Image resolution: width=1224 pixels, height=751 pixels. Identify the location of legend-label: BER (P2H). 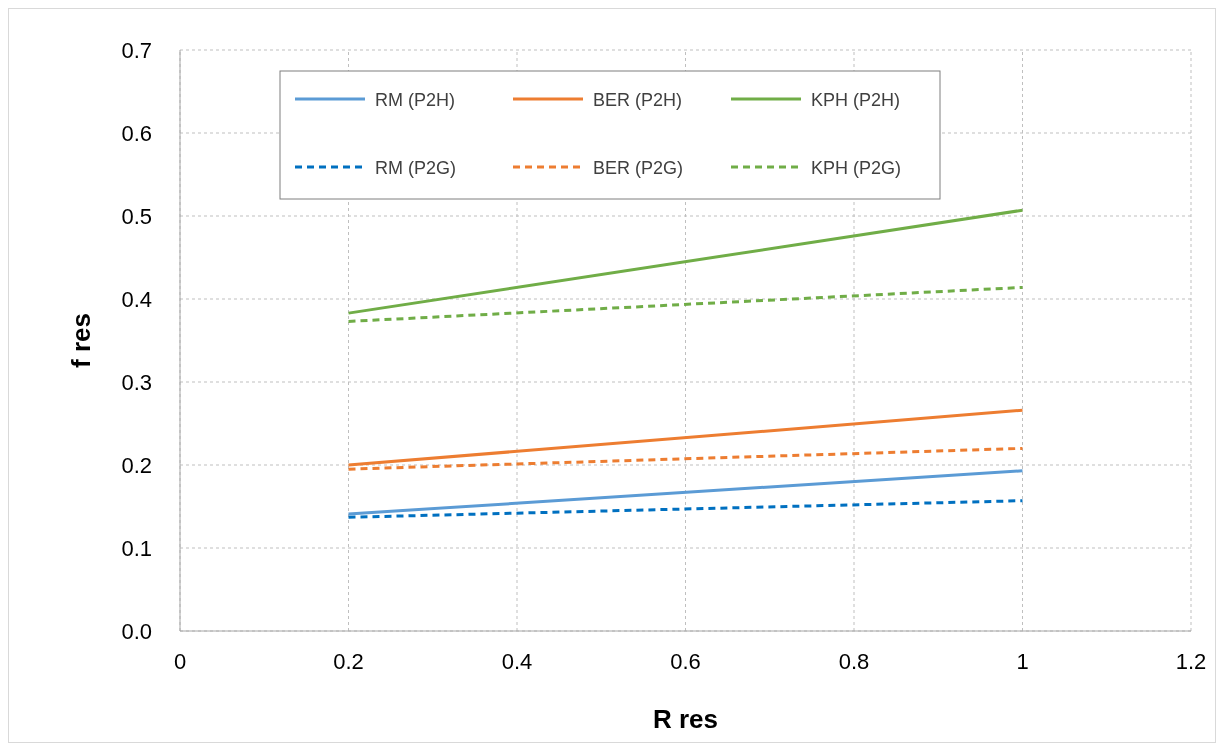
(638, 100).